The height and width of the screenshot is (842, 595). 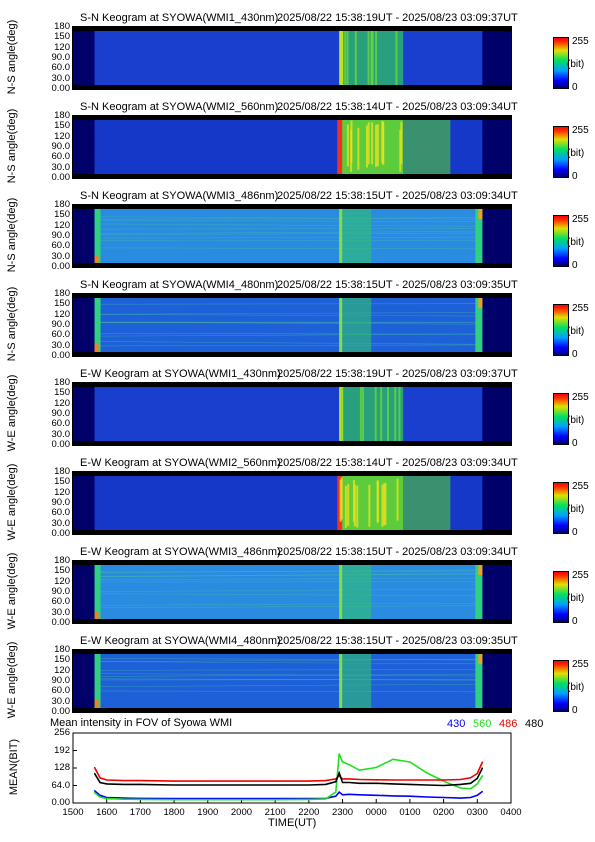 I want to click on chart-x-tick-label: 0400, so click(x=511, y=812).